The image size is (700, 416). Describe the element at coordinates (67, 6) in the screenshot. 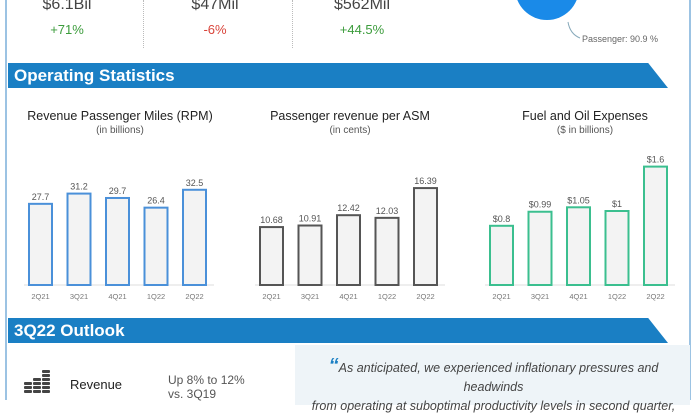

I see `kpi-value: $6.1Bil` at that location.